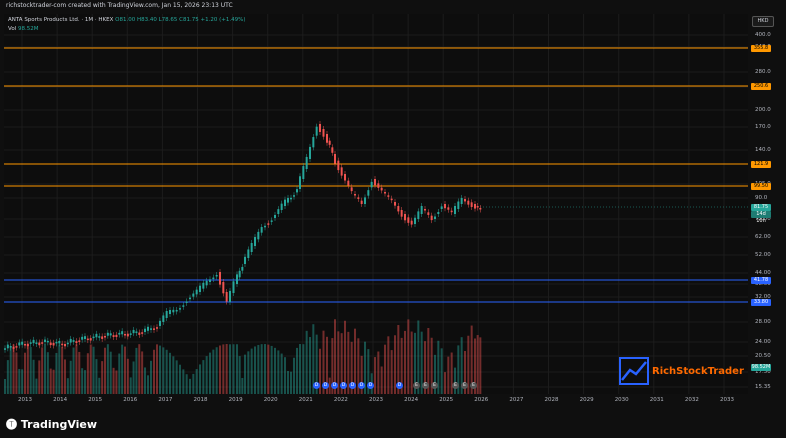  What do you see at coordinates (270, 400) in the screenshot?
I see `year-tick: 2020` at bounding box center [270, 400].